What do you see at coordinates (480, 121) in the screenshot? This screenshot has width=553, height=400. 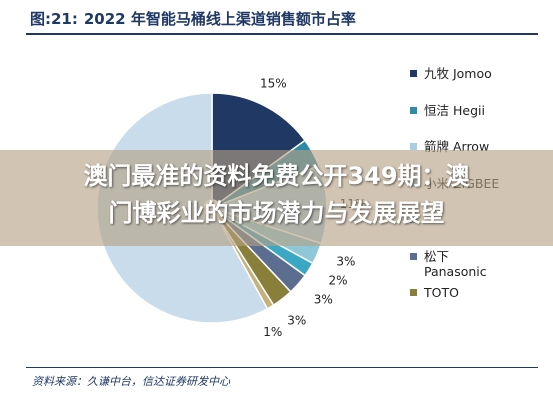 I see `legend-item: 恒洁 Hegii` at bounding box center [480, 121].